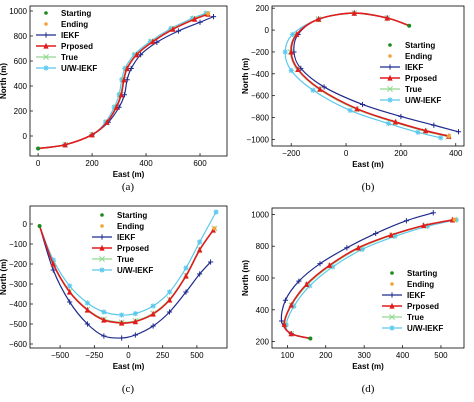 The width and height of the screenshot is (474, 402). What do you see at coordinates (410, 73) in the screenshot?
I see `legend: Starting Ending IEKF Prposed True U/W-IEKF` at bounding box center [410, 73].